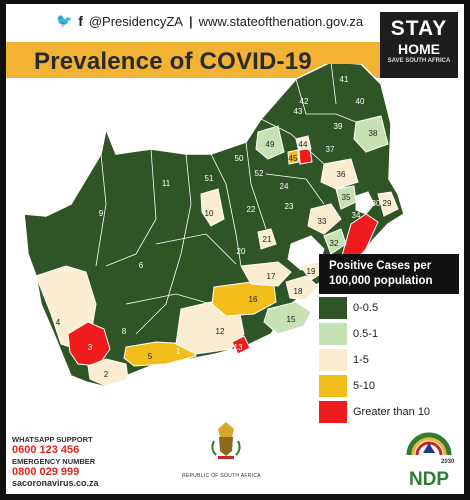 The width and height of the screenshot is (470, 500). What do you see at coordinates (430, 460) in the screenshot?
I see `ndp-2030-logo: 2030 NDP` at bounding box center [430, 460].